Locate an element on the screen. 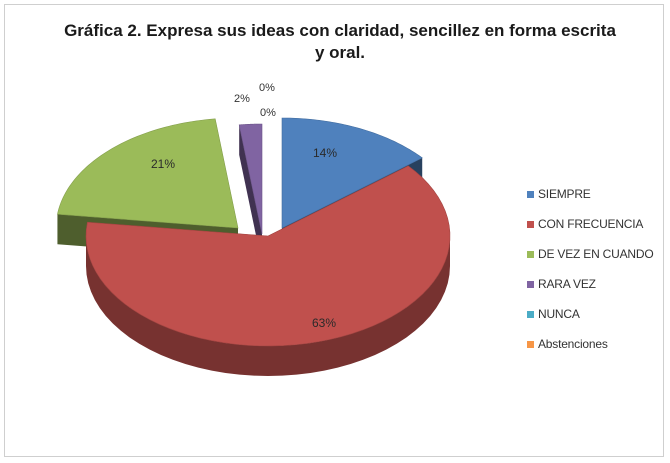 The image size is (670, 463). legend-item-siempre: SIEMPRE is located at coordinates (590, 194).